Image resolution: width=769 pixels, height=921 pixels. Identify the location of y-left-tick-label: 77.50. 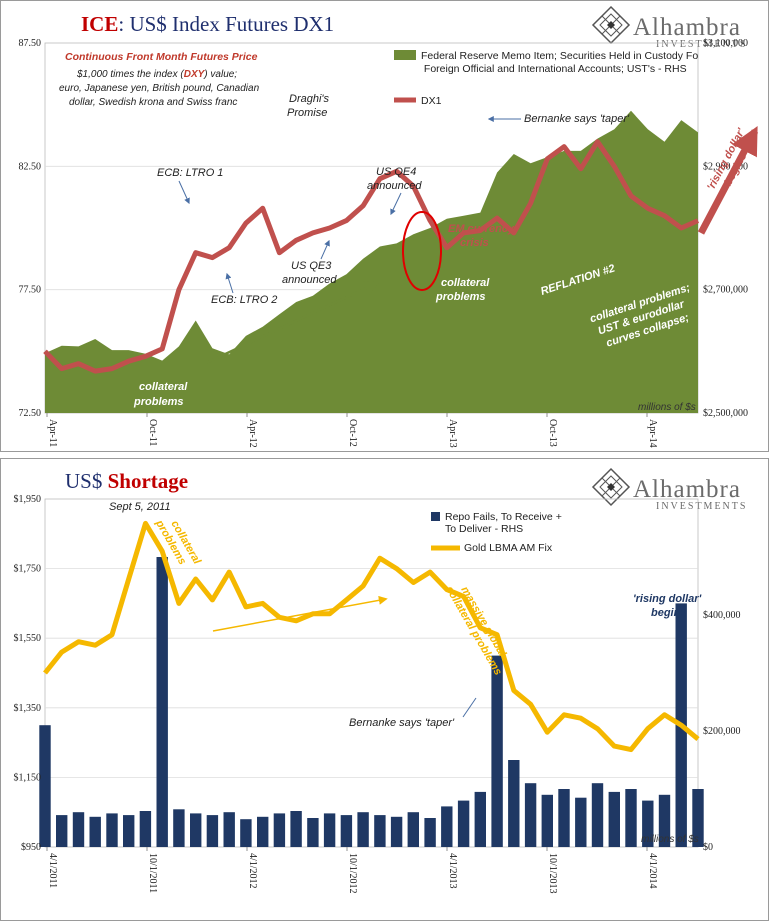
(30, 290).